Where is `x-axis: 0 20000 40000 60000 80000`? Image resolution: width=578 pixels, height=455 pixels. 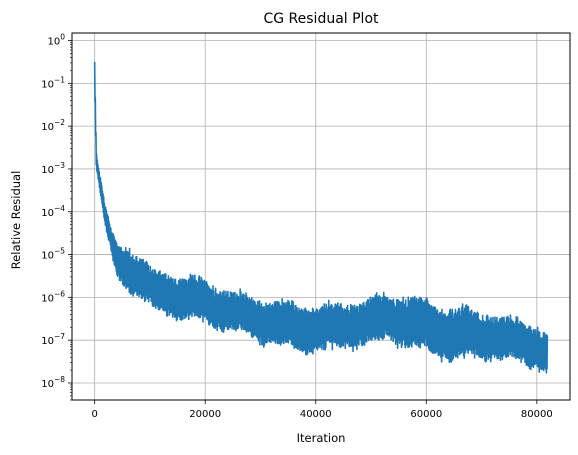 x-axis: 0 20000 40000 60000 80000 is located at coordinates (322, 410).